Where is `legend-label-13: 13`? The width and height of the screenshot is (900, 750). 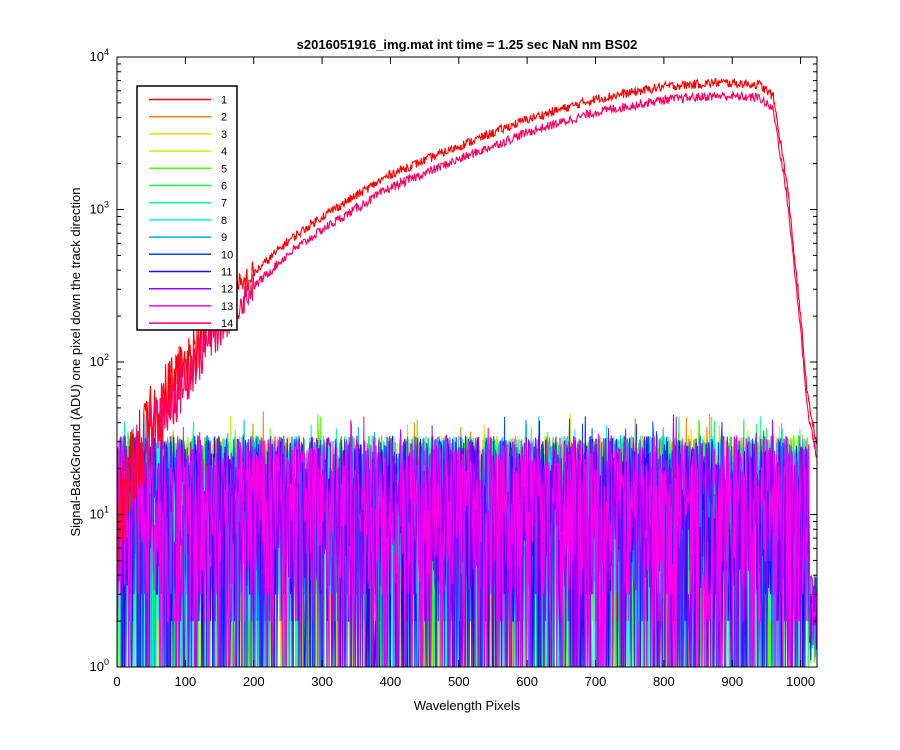
legend-label-13: 13 is located at coordinates (227, 307).